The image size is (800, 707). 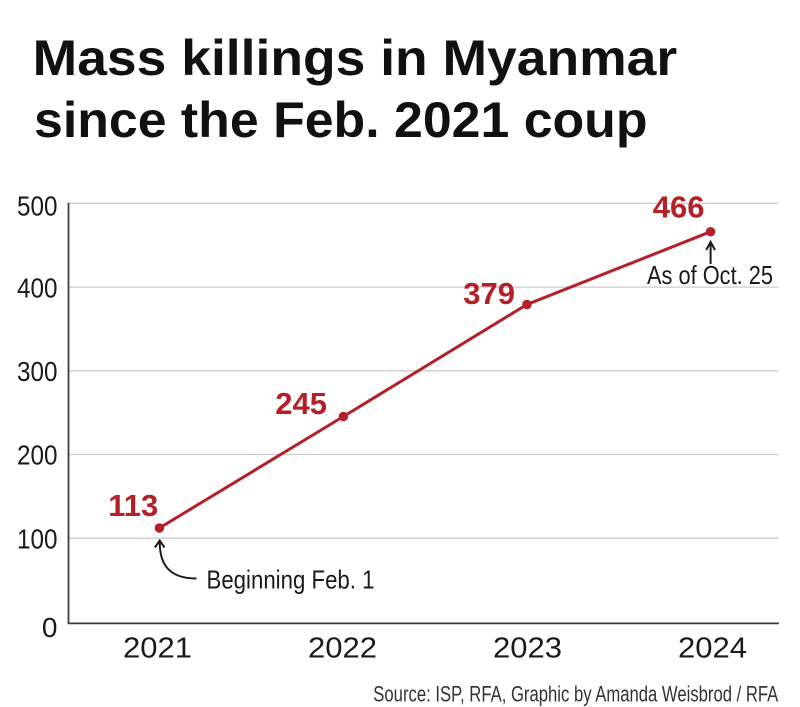 I want to click on svg-text: As of Oct. 25, so click(x=710, y=275).